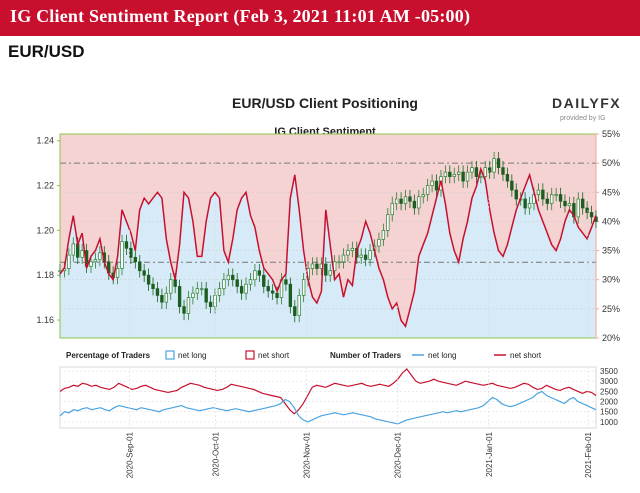  Describe the element at coordinates (45, 186) in the screenshot. I see `left-tick-label-1: 1.22` at that location.